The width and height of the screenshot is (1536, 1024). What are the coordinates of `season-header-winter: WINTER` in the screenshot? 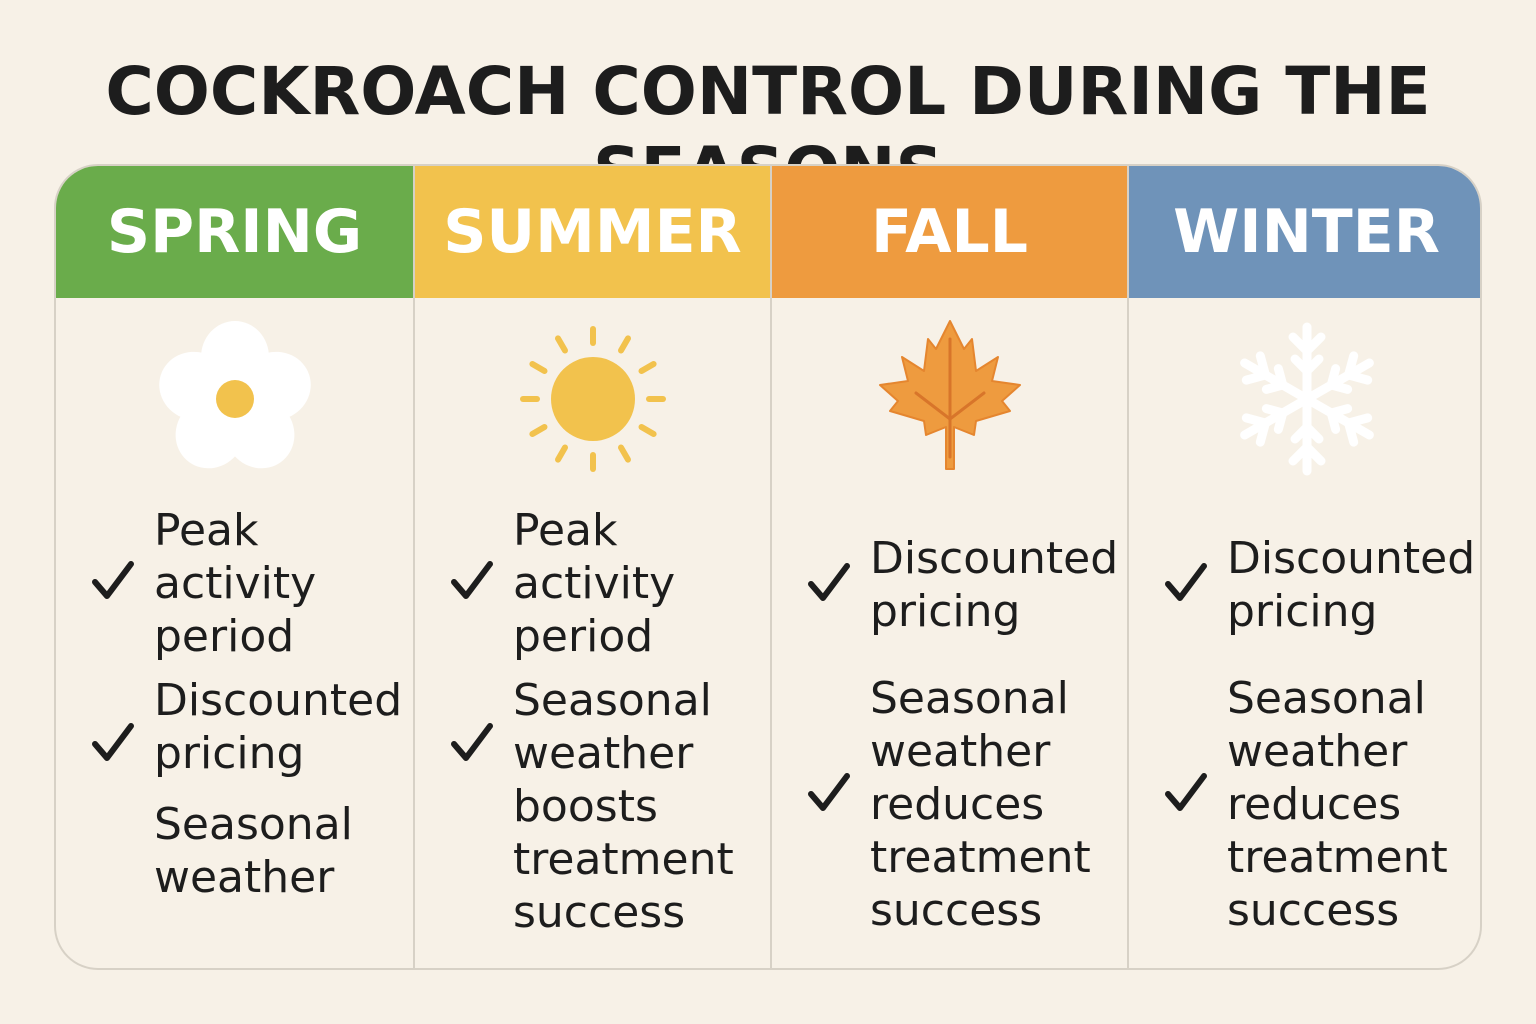 It's located at (1304, 232).